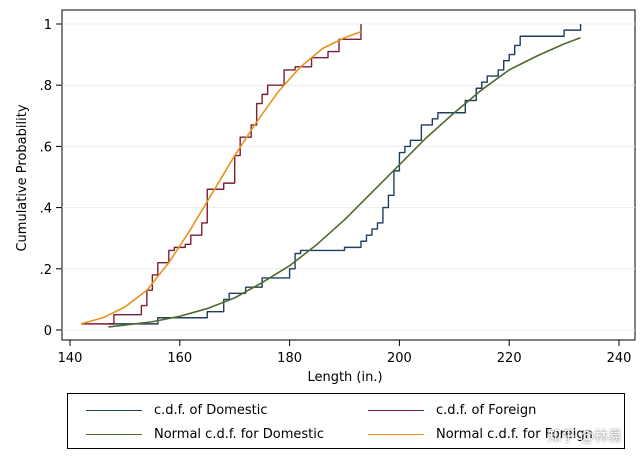  I want to click on legend-item-foreign-cdf: c.d.f. of Foreign, so click(452, 410).